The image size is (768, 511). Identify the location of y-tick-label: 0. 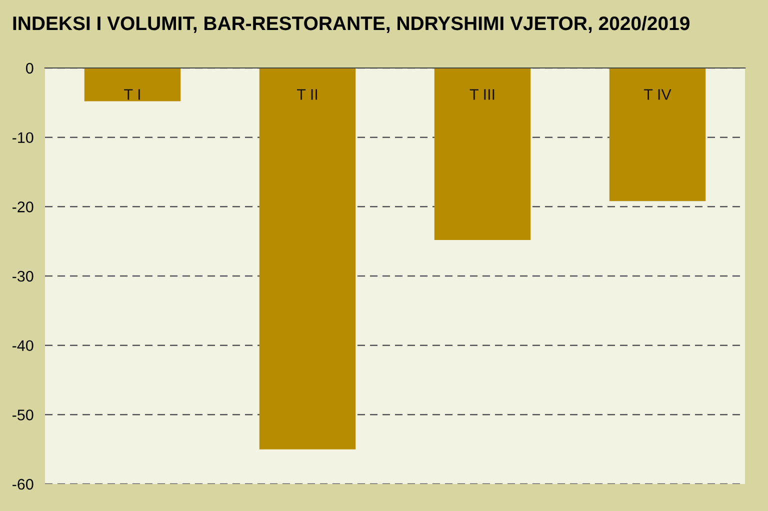
(30, 68).